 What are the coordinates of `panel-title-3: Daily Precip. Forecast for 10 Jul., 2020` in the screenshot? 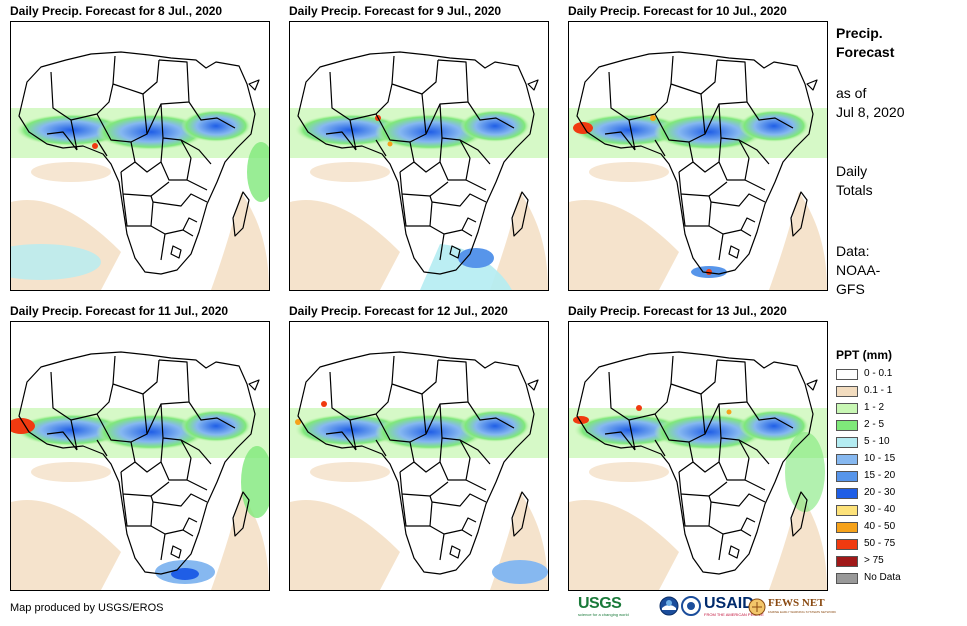 It's located at (677, 11).